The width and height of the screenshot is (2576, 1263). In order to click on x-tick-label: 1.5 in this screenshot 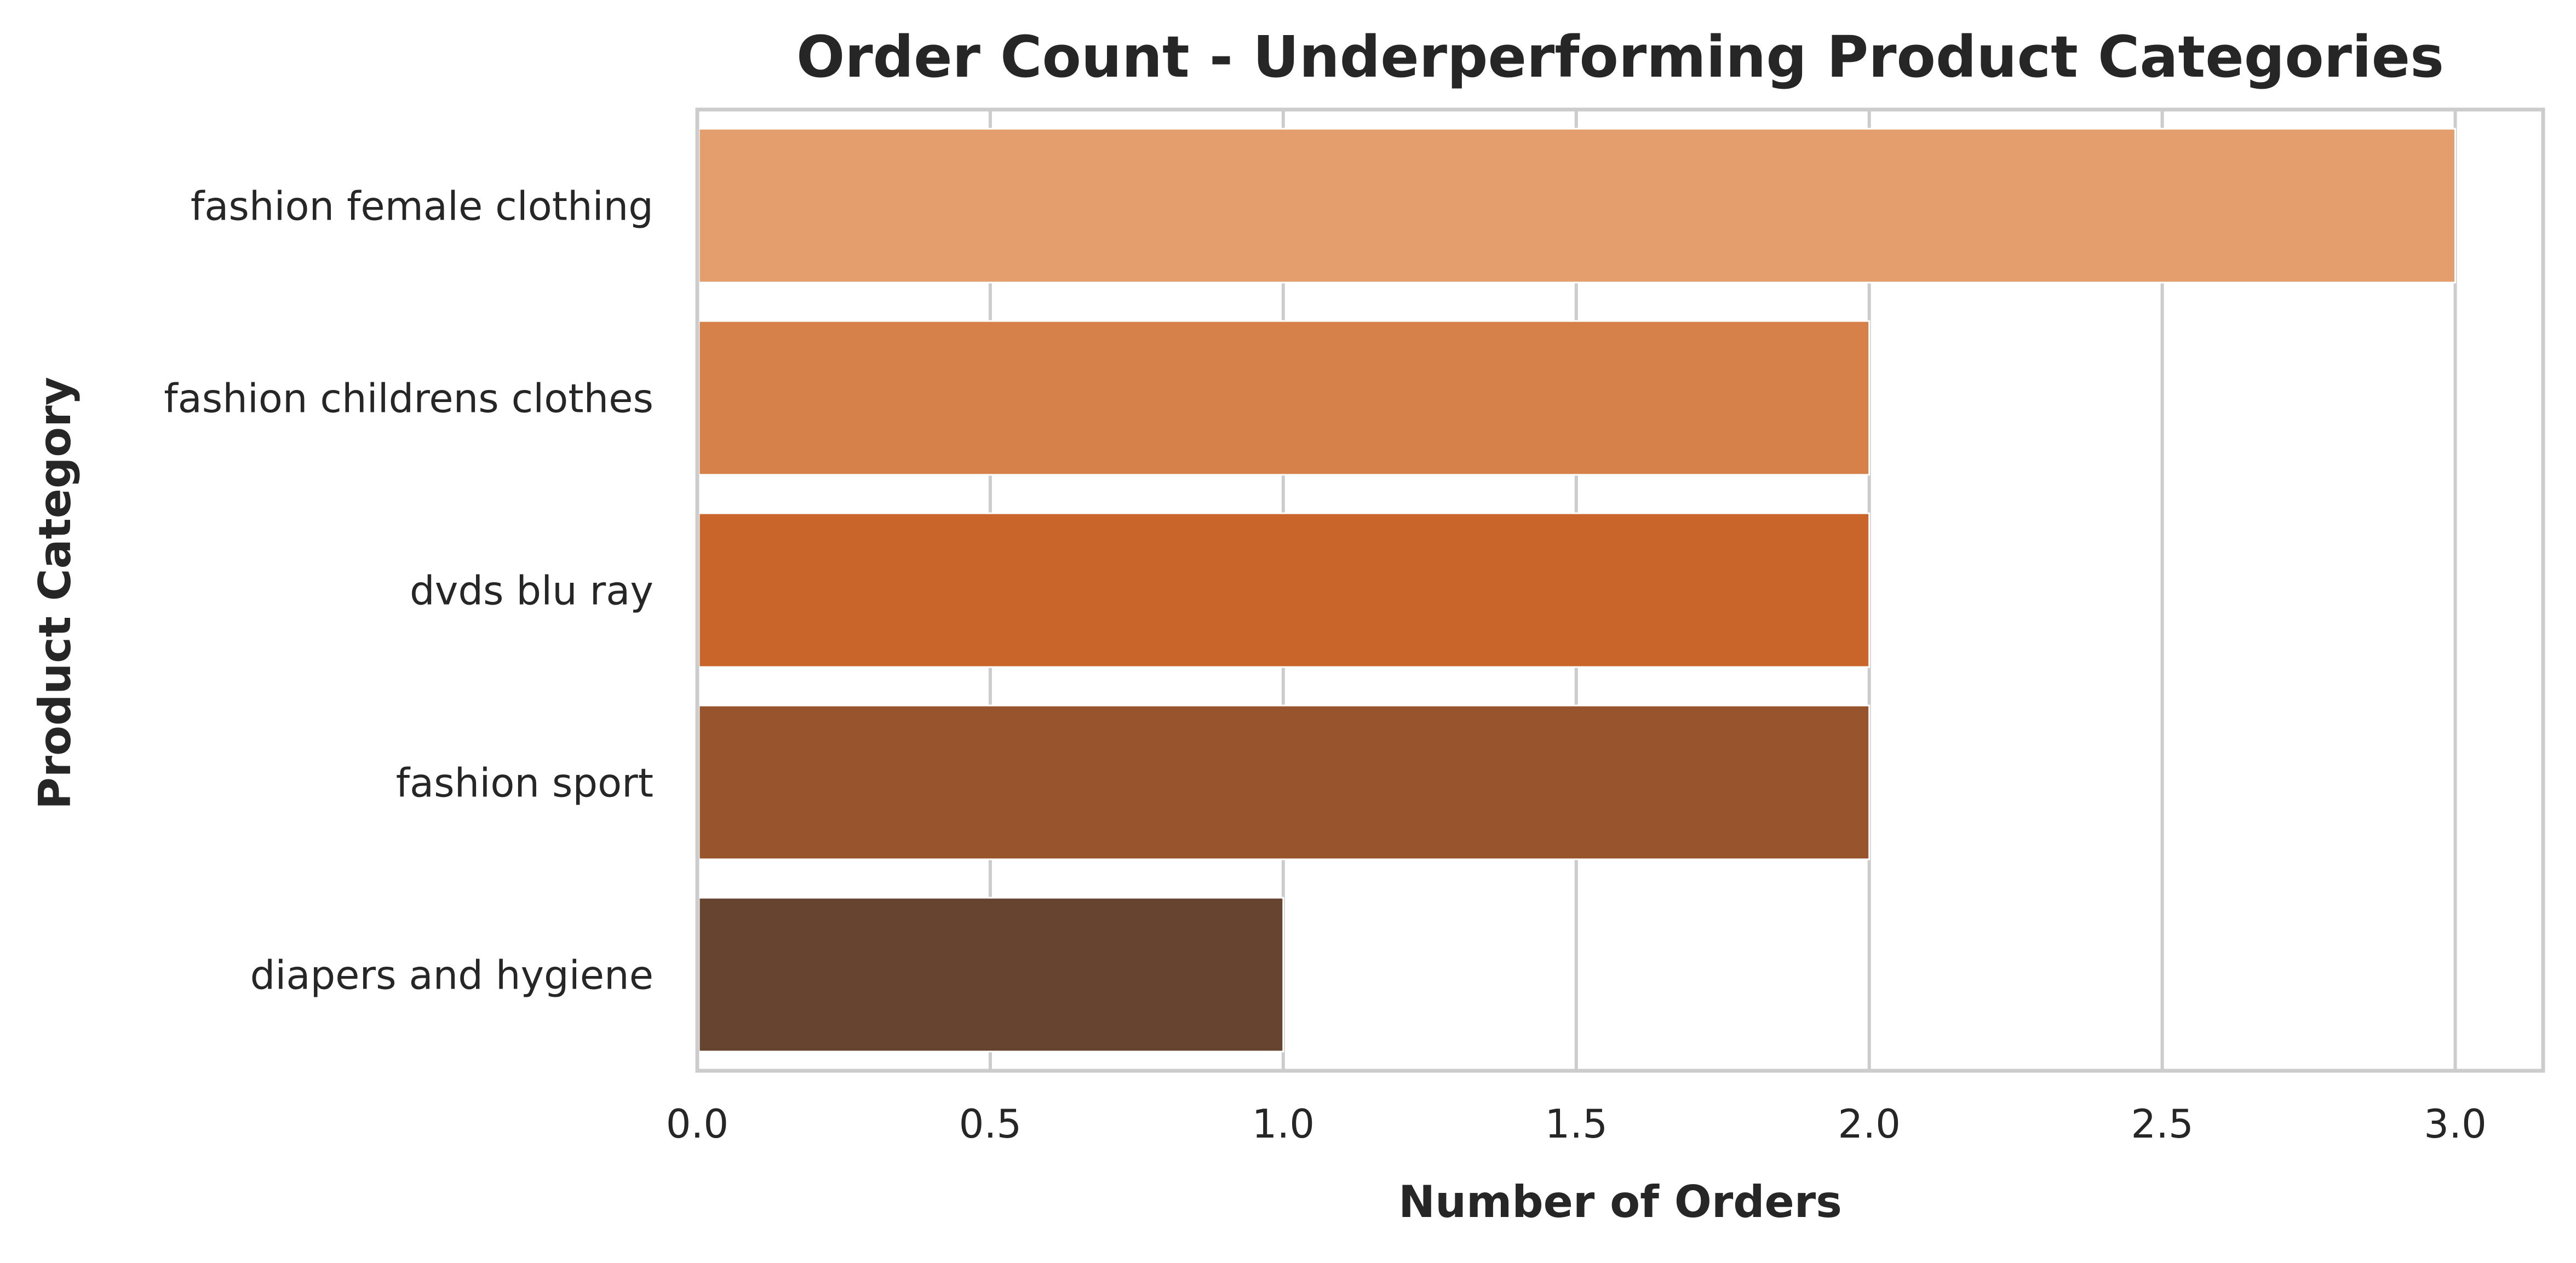, I will do `click(1577, 1124)`.